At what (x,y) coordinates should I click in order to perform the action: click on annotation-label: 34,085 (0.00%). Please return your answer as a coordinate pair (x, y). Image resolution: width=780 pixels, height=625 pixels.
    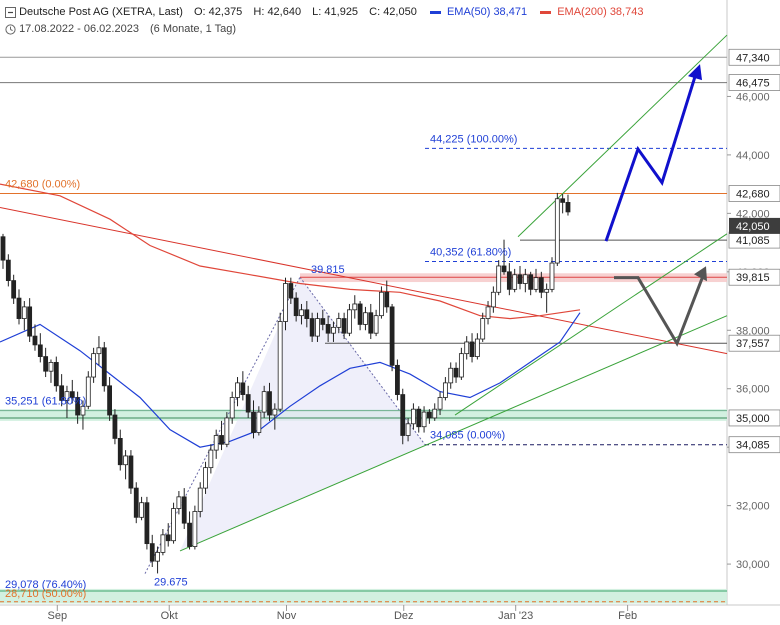
    Looking at the image, I should click on (467, 436).